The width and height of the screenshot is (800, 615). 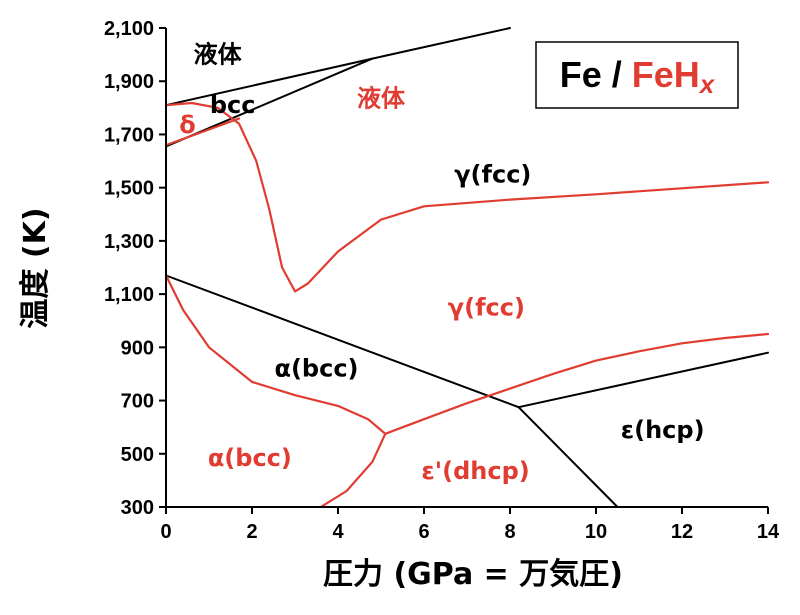 I want to click on legend-box: Fe / FeHx, so click(x=637, y=75).